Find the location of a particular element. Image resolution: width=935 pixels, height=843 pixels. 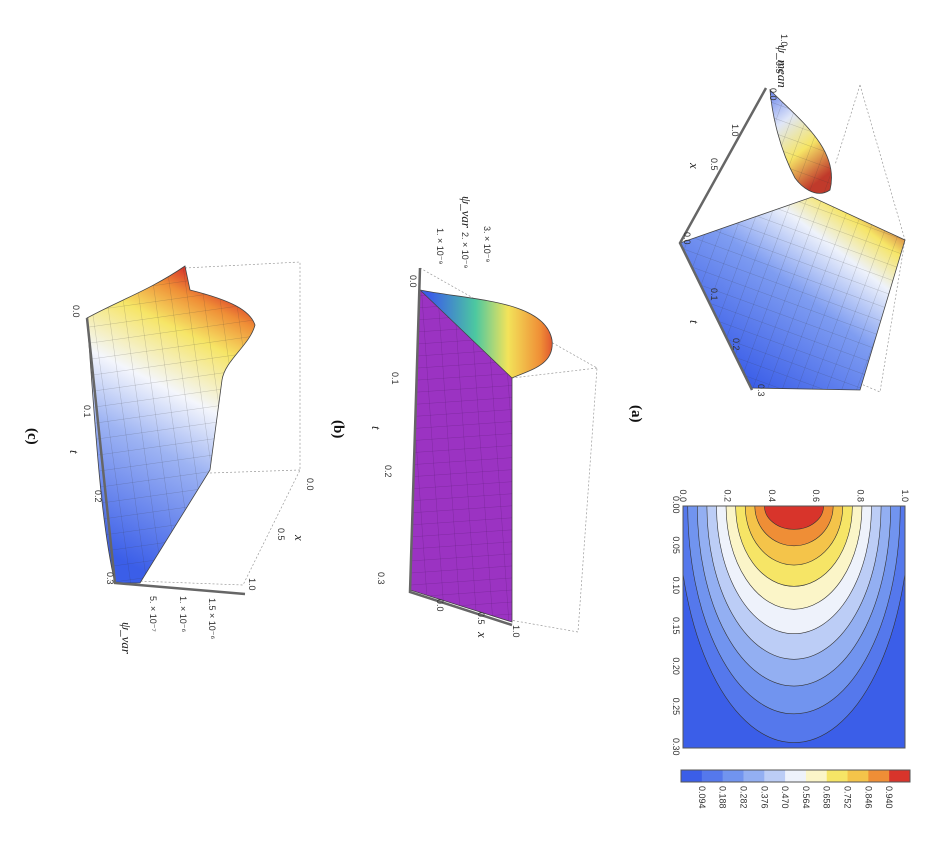

contour-fill is located at coordinates (794, 627).